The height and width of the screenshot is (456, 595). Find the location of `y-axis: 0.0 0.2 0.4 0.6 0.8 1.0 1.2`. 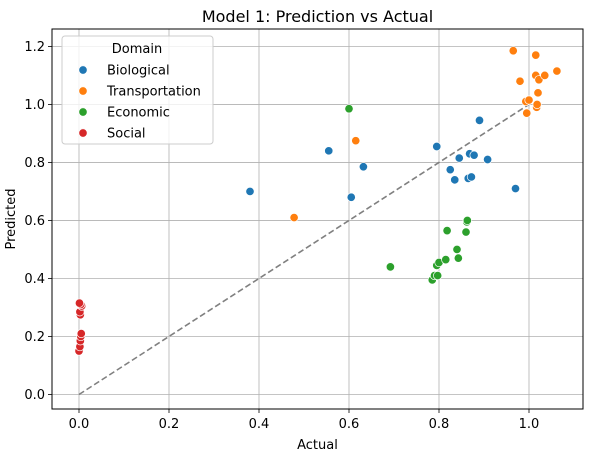

y-axis: 0.0 0.2 0.4 0.6 0.8 1.0 1.2 is located at coordinates (38, 221).